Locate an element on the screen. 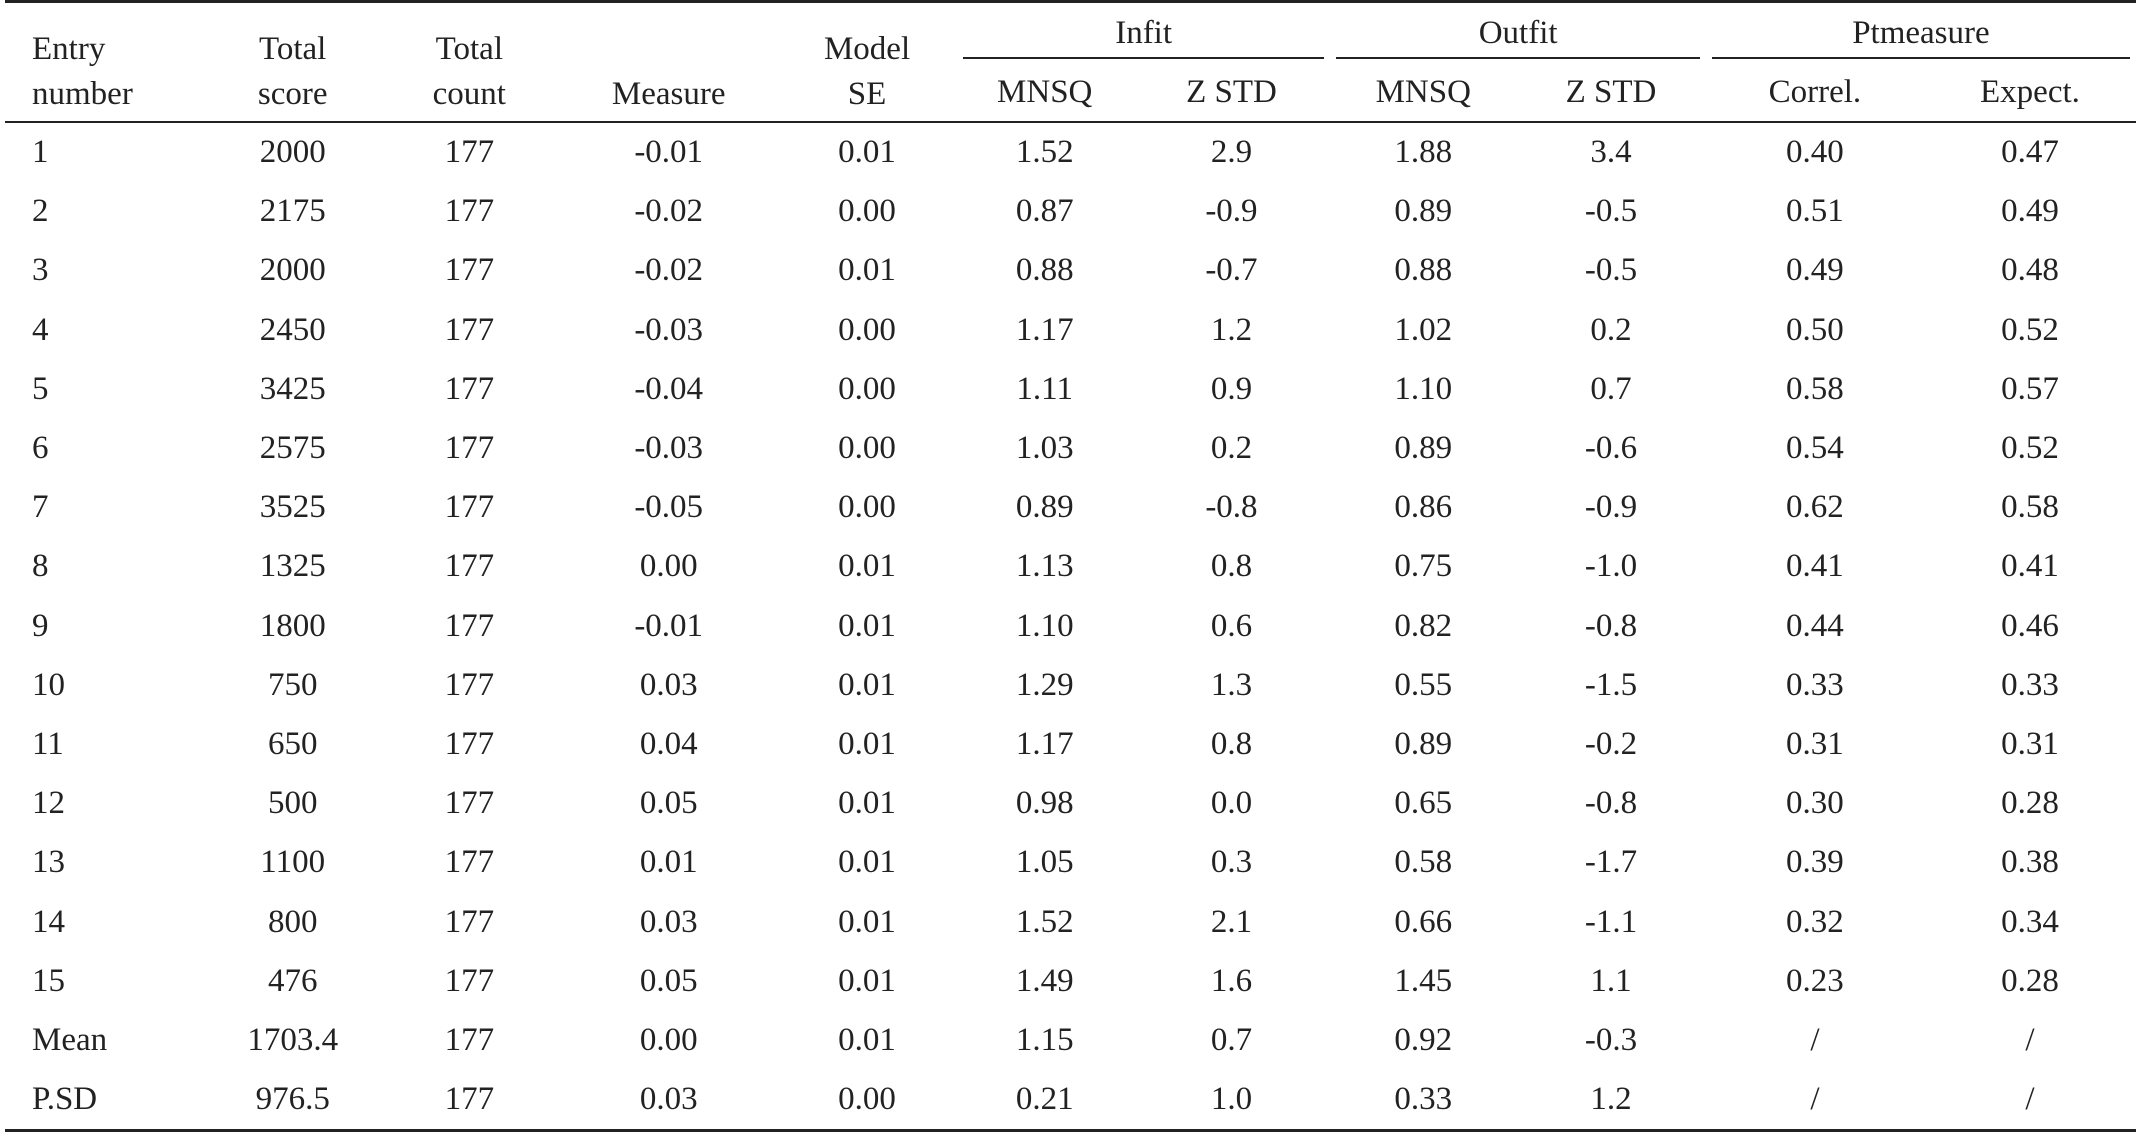 Image resolution: width=2141 pixels, height=1141 pixels. cell-infit-zstd: 1.3 is located at coordinates (1231, 684).